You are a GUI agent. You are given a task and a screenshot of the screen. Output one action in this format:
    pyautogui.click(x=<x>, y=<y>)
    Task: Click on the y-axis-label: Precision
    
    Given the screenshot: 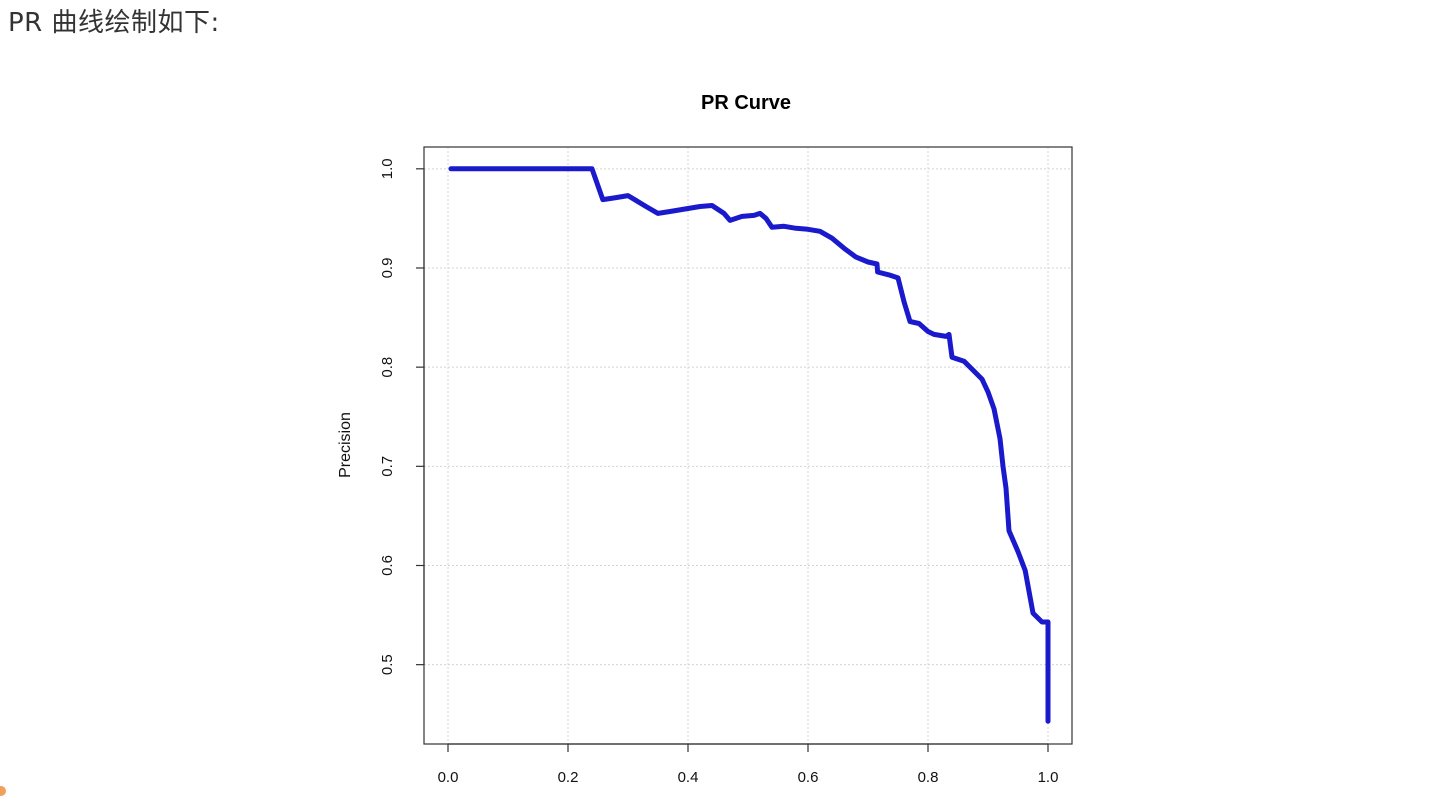 What is the action you would take?
    pyautogui.click(x=345, y=445)
    